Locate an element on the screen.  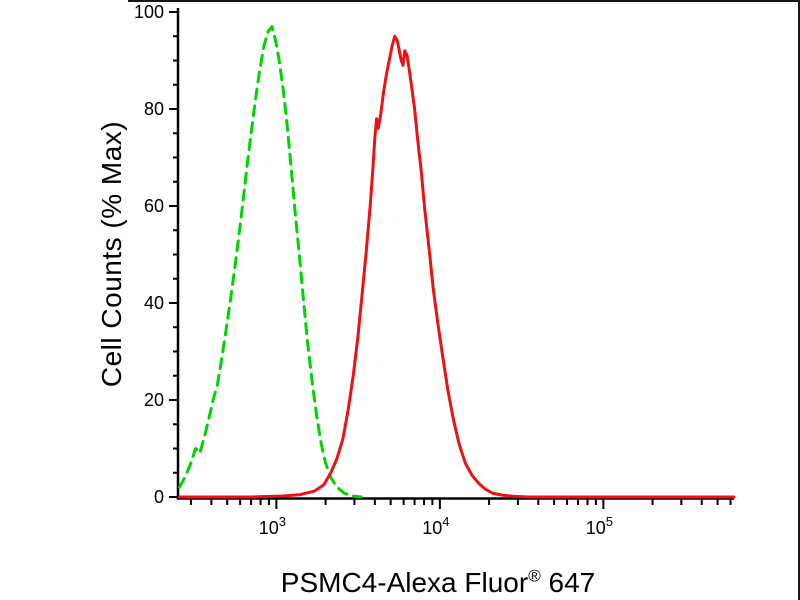
x-axis-label-text: PSMC4-Alexa Fluor is located at coordinates (404, 582).